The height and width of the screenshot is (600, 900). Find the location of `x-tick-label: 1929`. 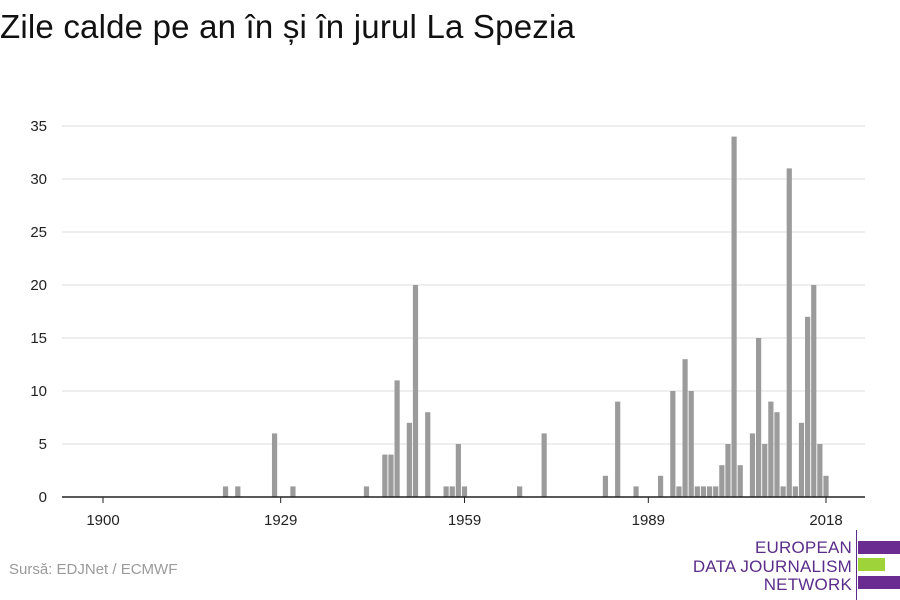

x-tick-label: 1929 is located at coordinates (280, 520).